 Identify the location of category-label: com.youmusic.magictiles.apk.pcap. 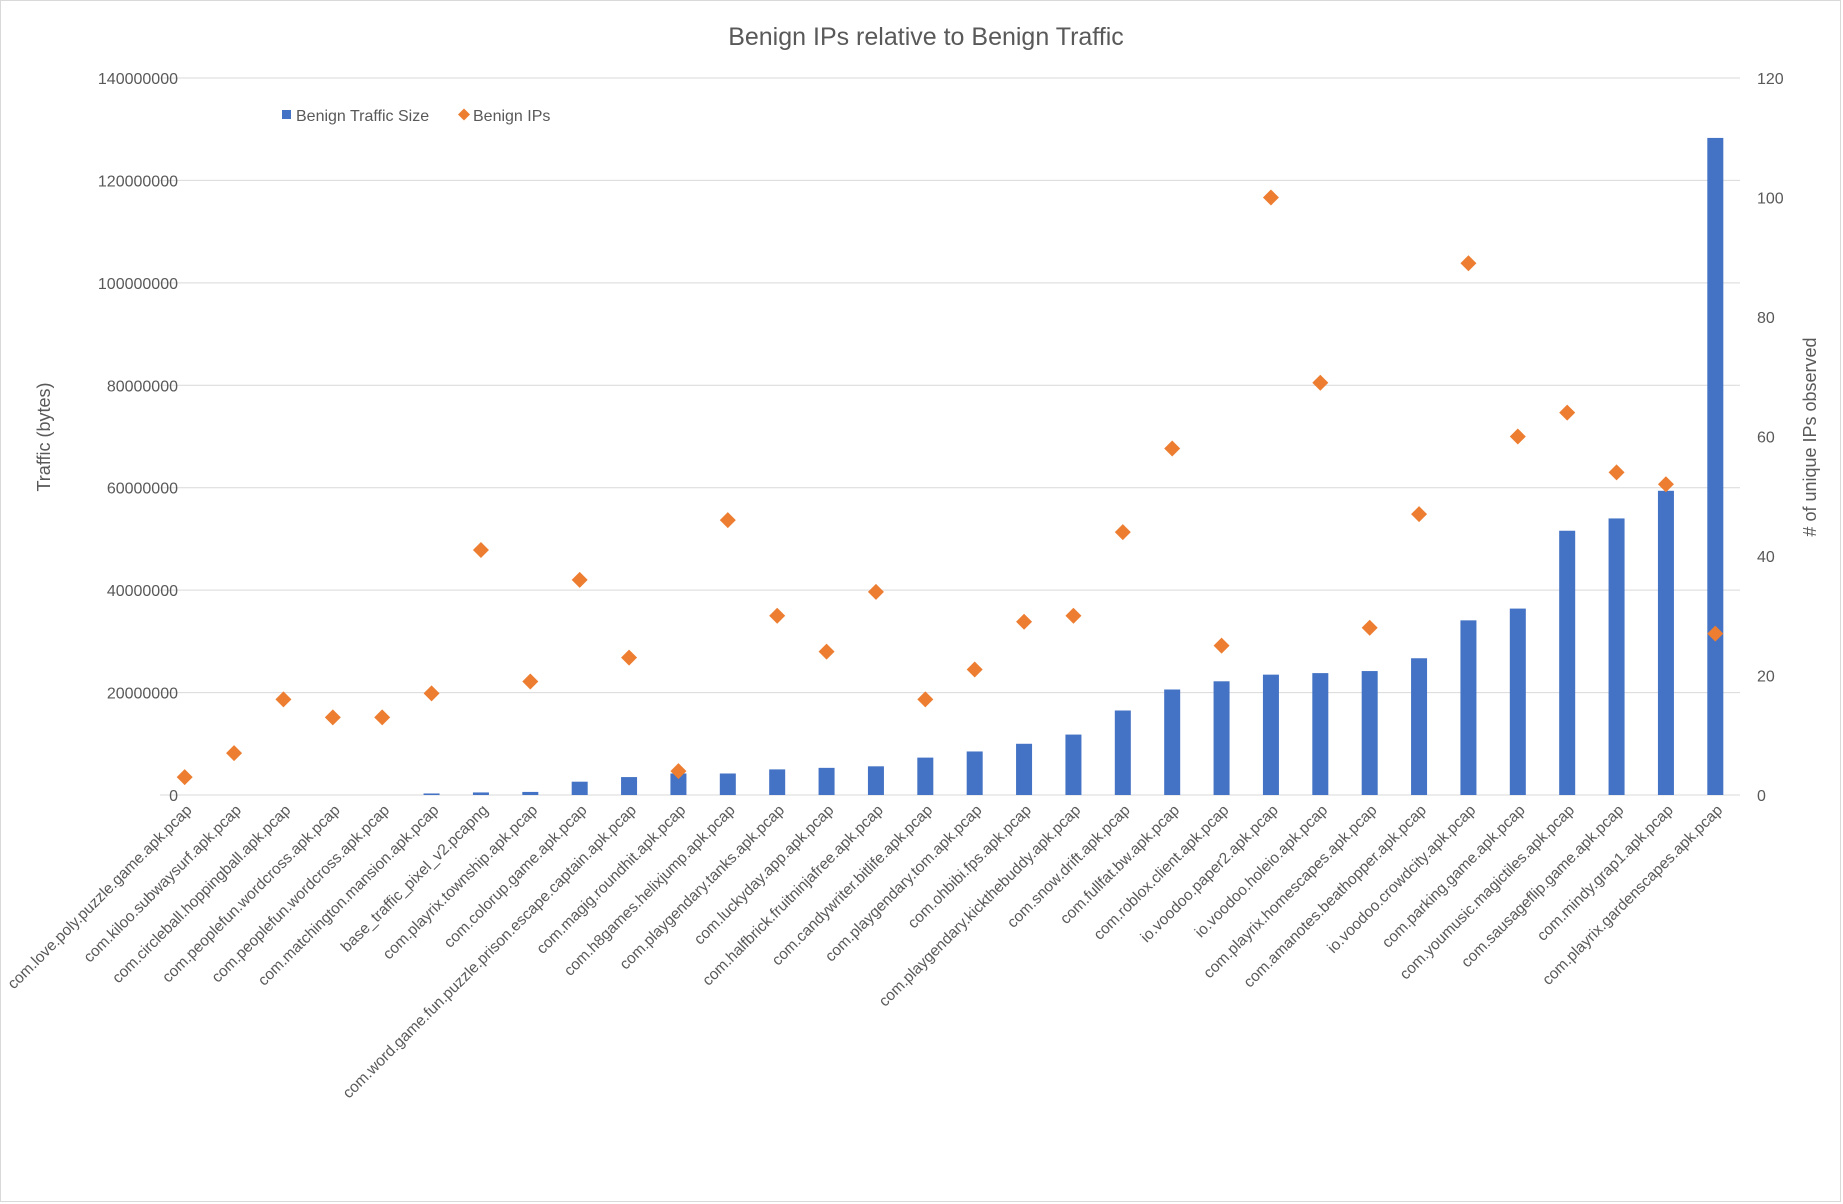
(1487, 892).